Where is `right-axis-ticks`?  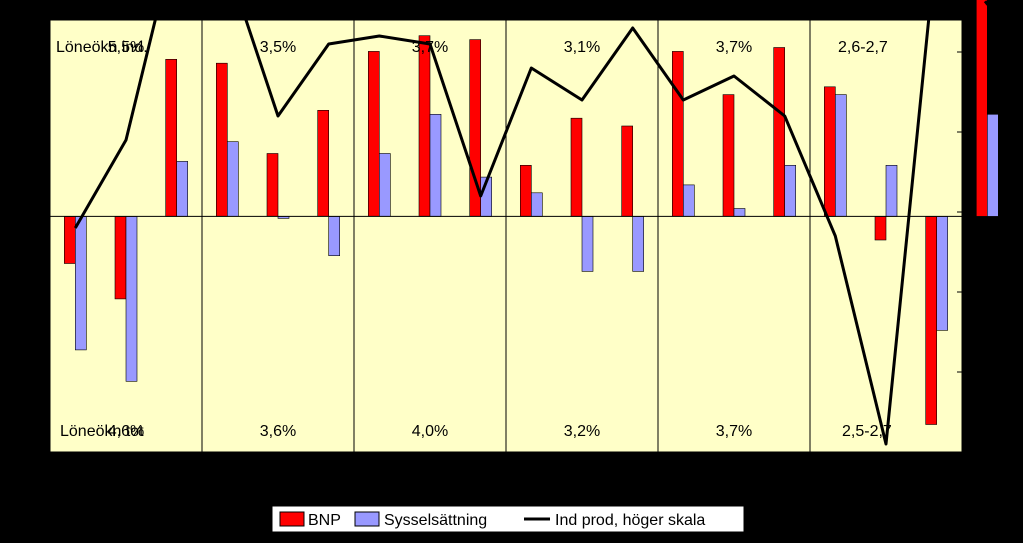 right-axis-ticks is located at coordinates (959, 252).